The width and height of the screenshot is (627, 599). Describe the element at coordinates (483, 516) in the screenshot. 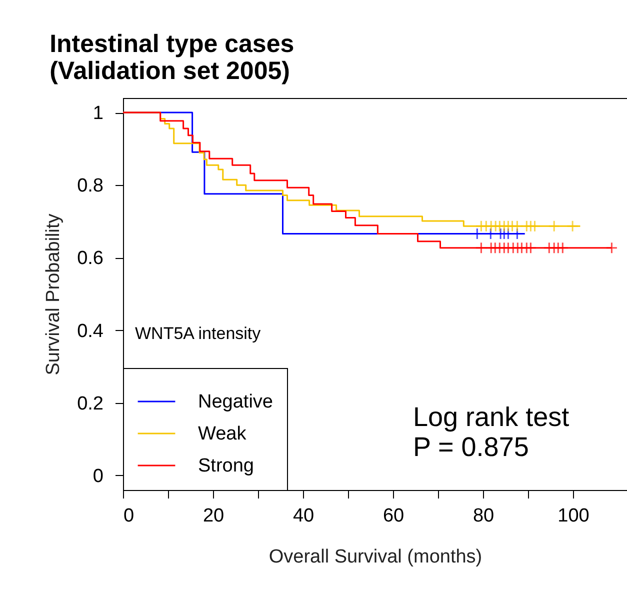

I see `x-tick-label: 80` at that location.